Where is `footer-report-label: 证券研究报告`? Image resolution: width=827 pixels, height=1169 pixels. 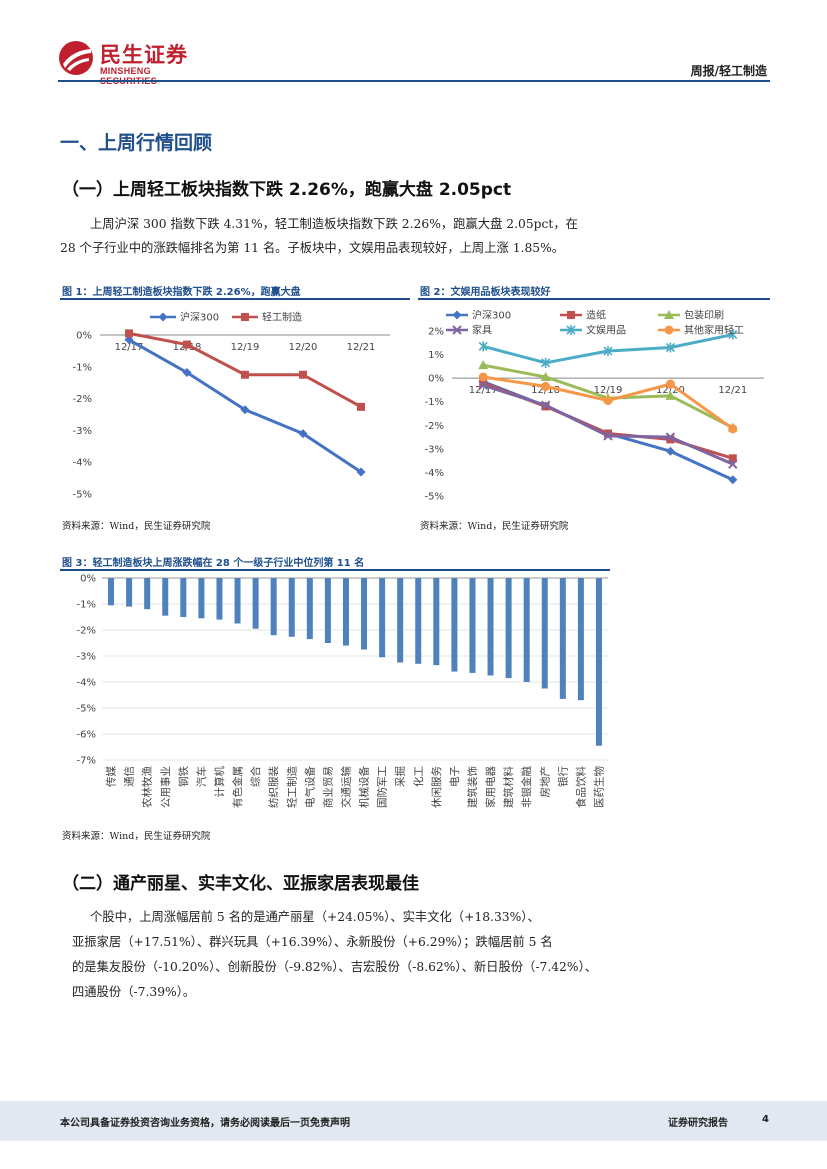 footer-report-label: 证券研究报告 is located at coordinates (698, 1123).